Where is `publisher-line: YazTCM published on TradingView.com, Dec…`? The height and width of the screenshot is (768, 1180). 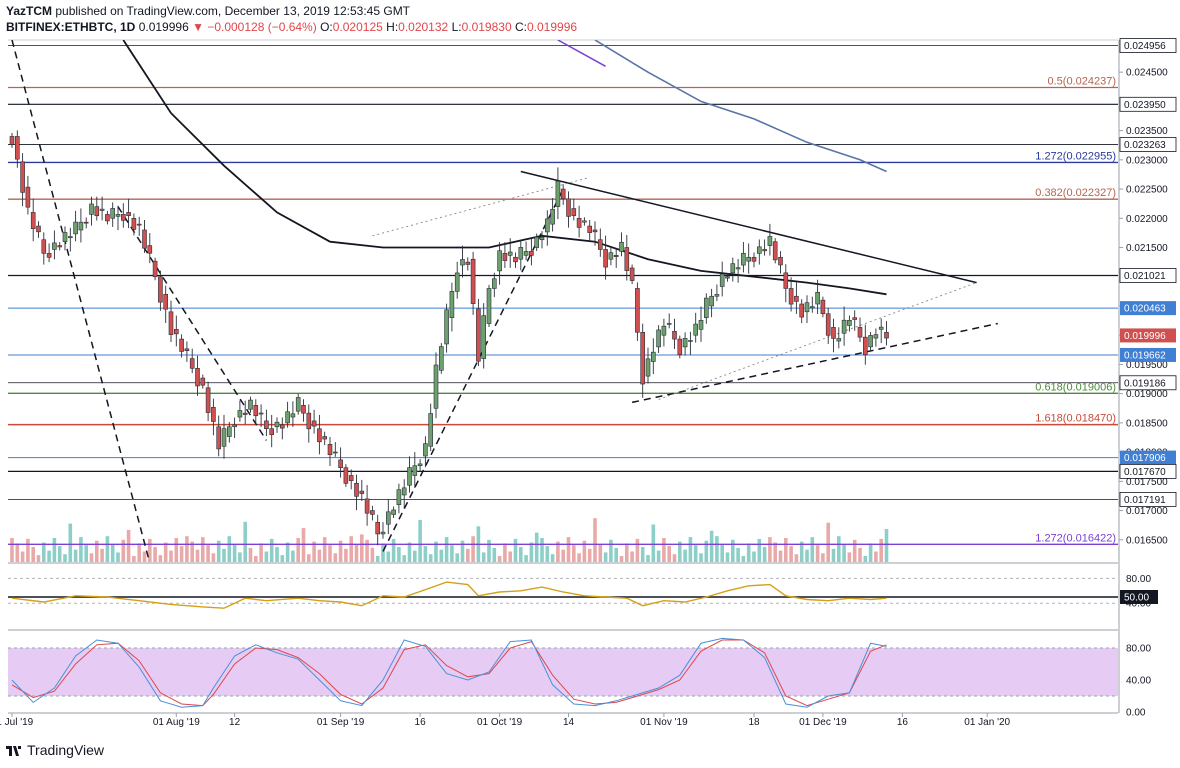 publisher-line: YazTCM published on TradingView.com, Dec… is located at coordinates (208, 11).